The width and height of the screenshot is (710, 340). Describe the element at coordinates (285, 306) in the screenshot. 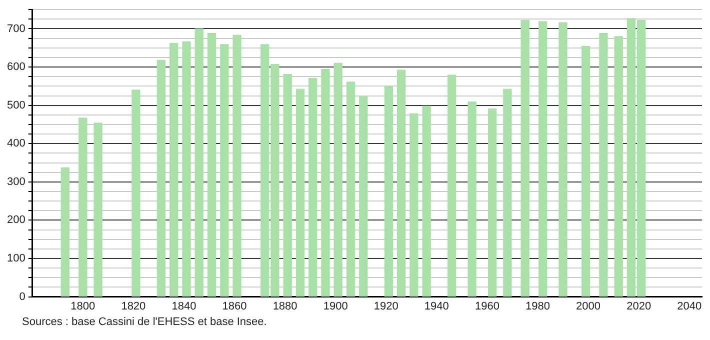

I see `x-tick-label: 1880` at that location.